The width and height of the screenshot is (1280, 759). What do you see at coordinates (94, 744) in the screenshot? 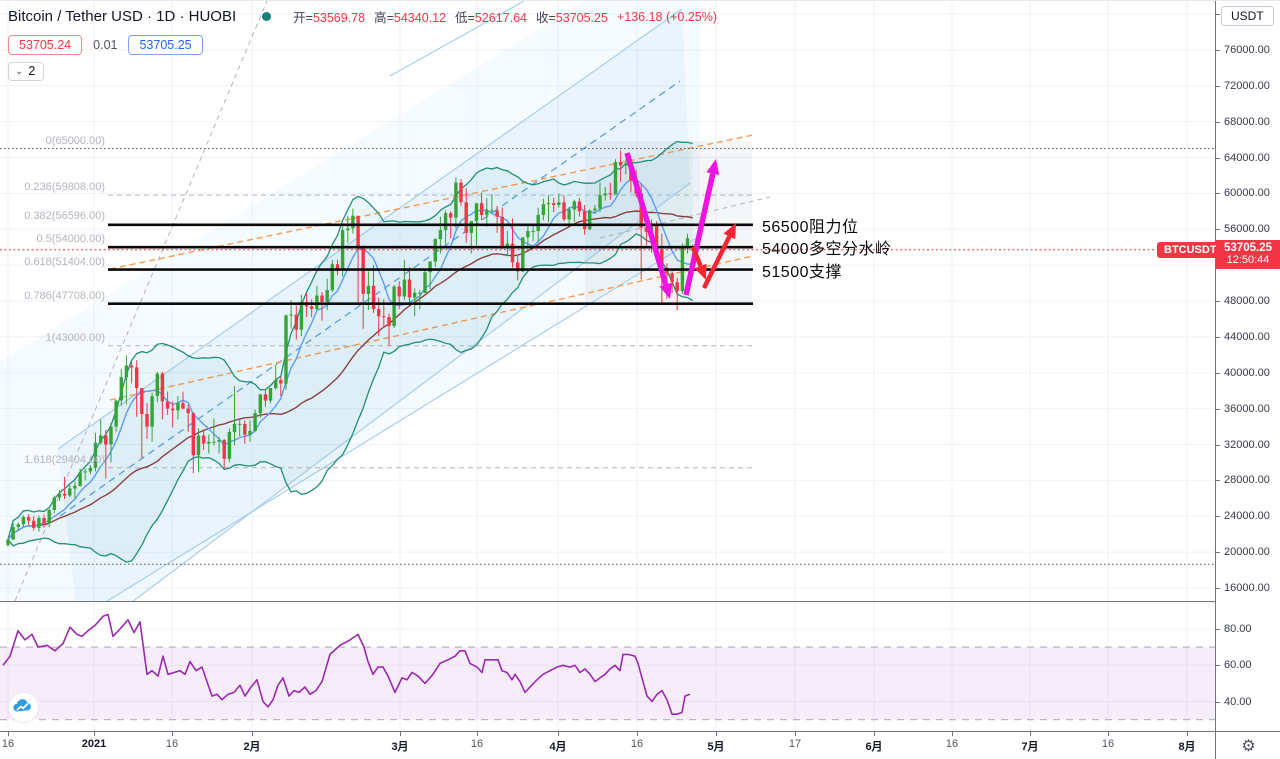
I see `time-tick-label: 2021` at bounding box center [94, 744].